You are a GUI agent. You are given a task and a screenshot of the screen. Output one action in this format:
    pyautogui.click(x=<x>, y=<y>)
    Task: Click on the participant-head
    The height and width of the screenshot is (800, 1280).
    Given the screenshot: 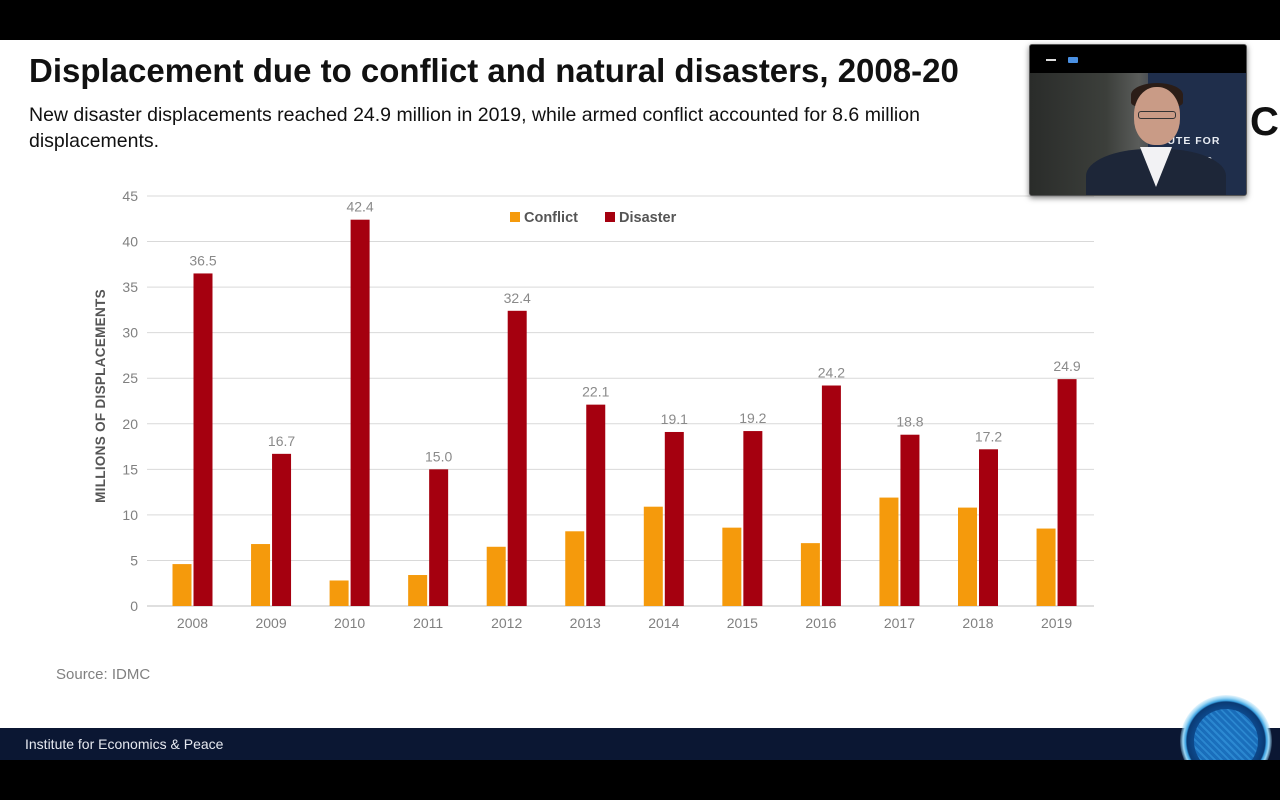 What is the action you would take?
    pyautogui.click(x=1157, y=116)
    